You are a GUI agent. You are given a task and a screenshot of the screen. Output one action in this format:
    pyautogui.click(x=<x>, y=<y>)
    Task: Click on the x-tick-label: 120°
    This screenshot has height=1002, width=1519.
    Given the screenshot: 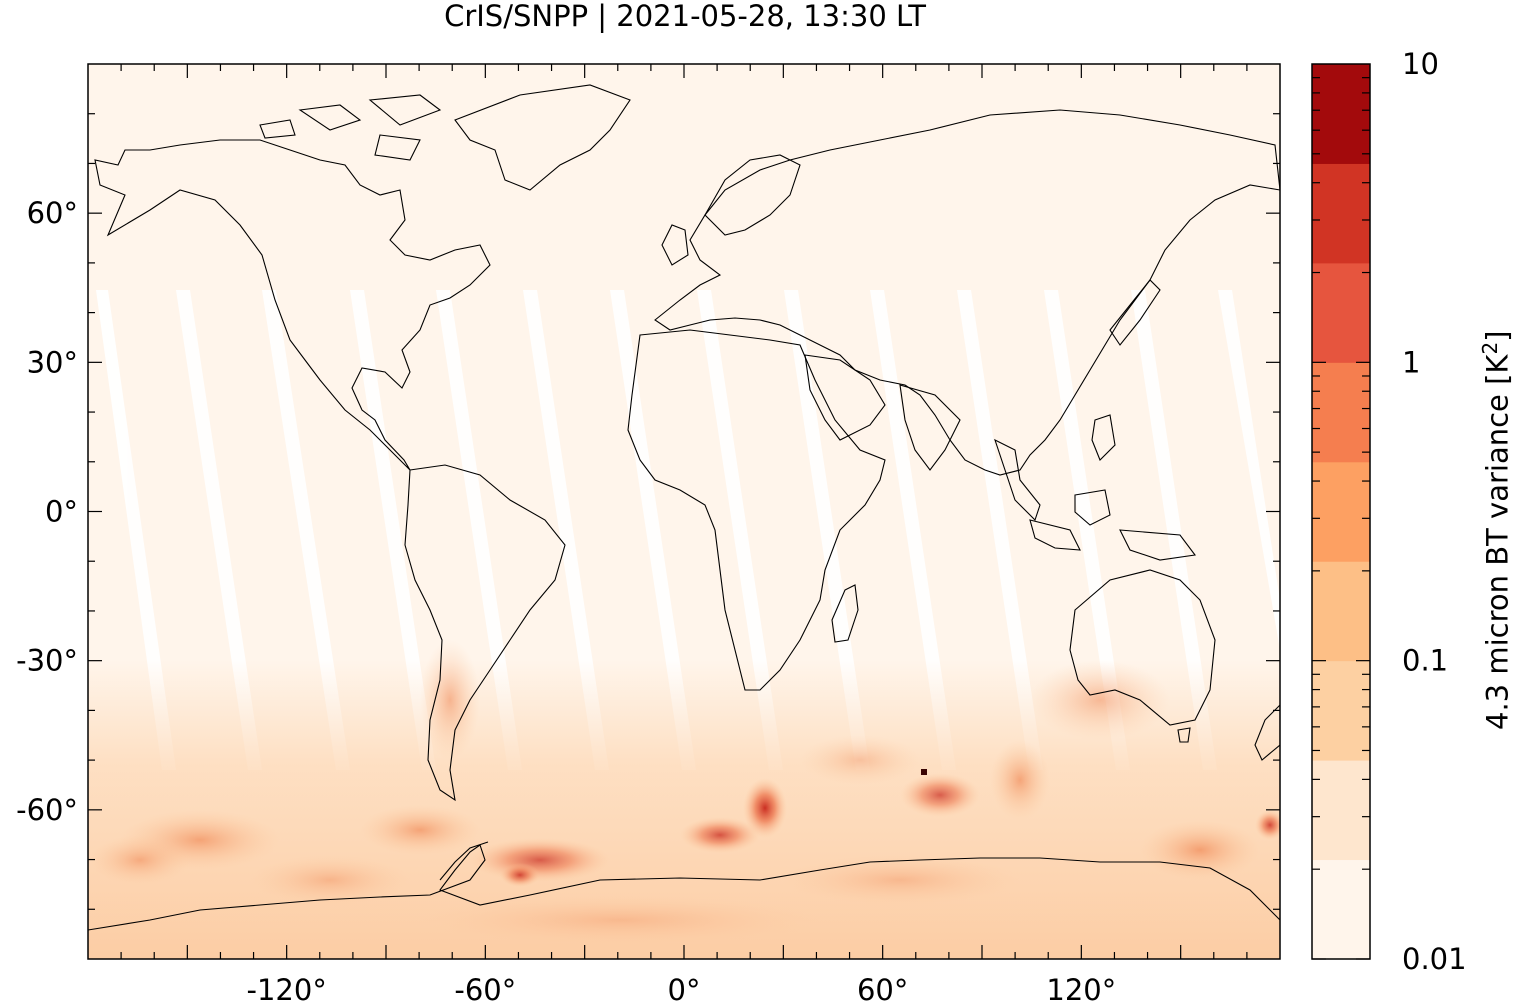 What is the action you would take?
    pyautogui.click(x=1081, y=987)
    